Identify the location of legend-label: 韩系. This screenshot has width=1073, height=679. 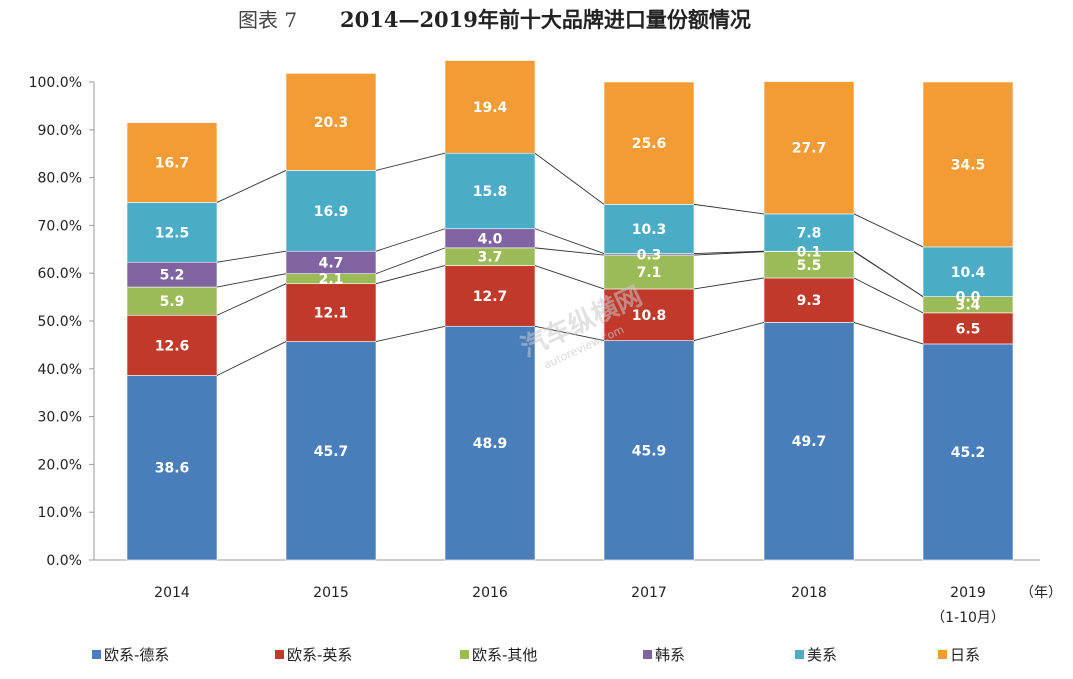
(670, 655).